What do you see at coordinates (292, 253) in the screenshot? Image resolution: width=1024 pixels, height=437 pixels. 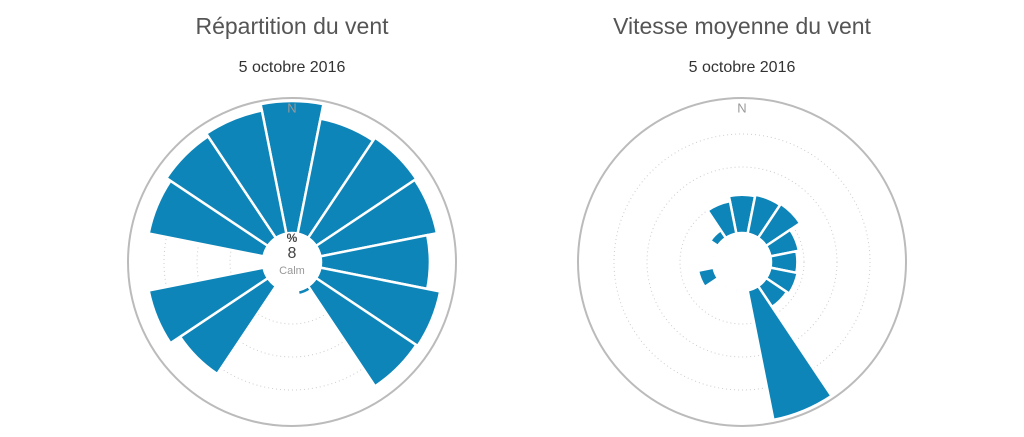 I see `center-value: 8` at bounding box center [292, 253].